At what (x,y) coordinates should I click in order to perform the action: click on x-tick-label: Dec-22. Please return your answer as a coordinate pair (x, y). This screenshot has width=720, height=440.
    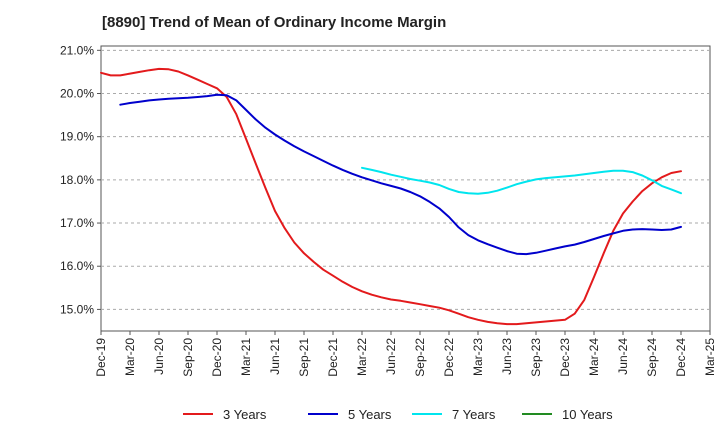
    Looking at the image, I should click on (449, 357).